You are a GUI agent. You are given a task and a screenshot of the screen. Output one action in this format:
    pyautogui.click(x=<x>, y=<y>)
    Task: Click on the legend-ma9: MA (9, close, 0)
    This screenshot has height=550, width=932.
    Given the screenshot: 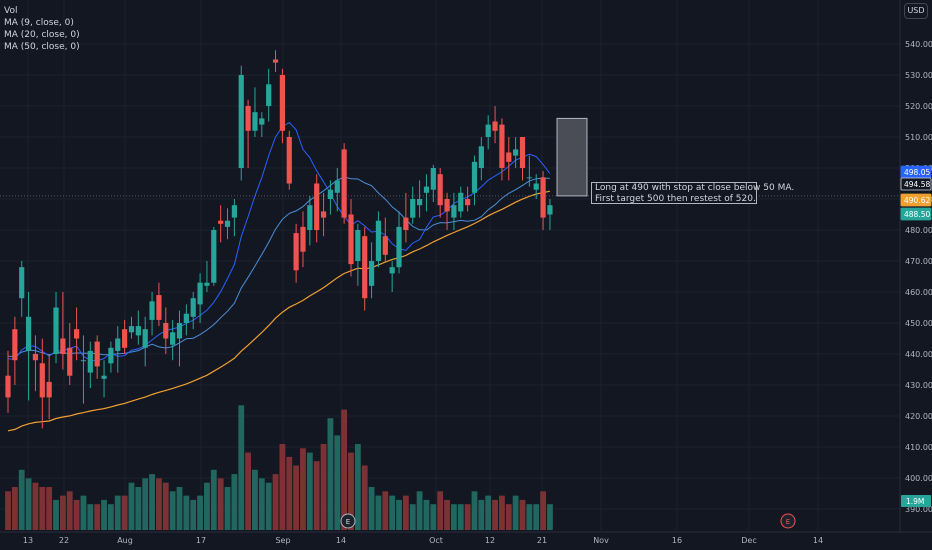 What is the action you would take?
    pyautogui.click(x=39, y=23)
    